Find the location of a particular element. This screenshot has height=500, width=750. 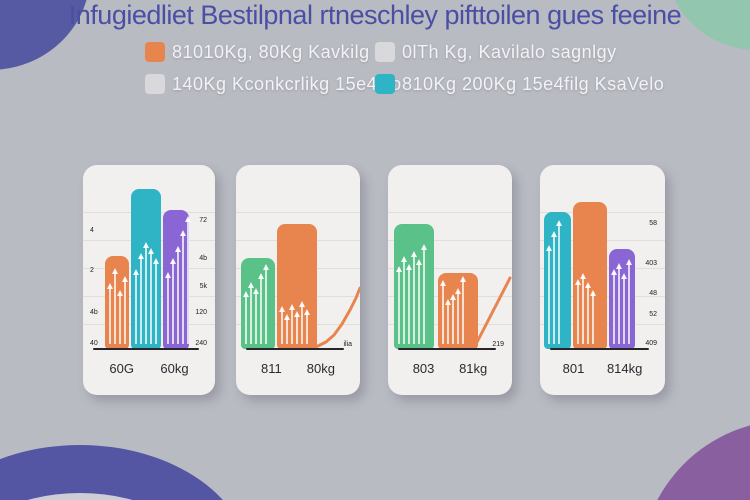

chart-area: ilia is located at coordinates (298, 258).